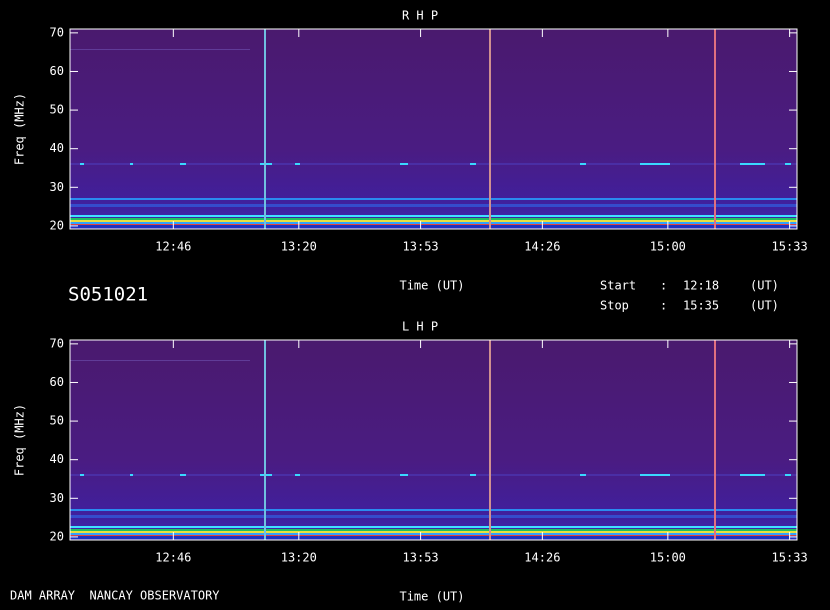  Describe the element at coordinates (701, 286) in the screenshot. I see `start-time: 12:18` at that location.